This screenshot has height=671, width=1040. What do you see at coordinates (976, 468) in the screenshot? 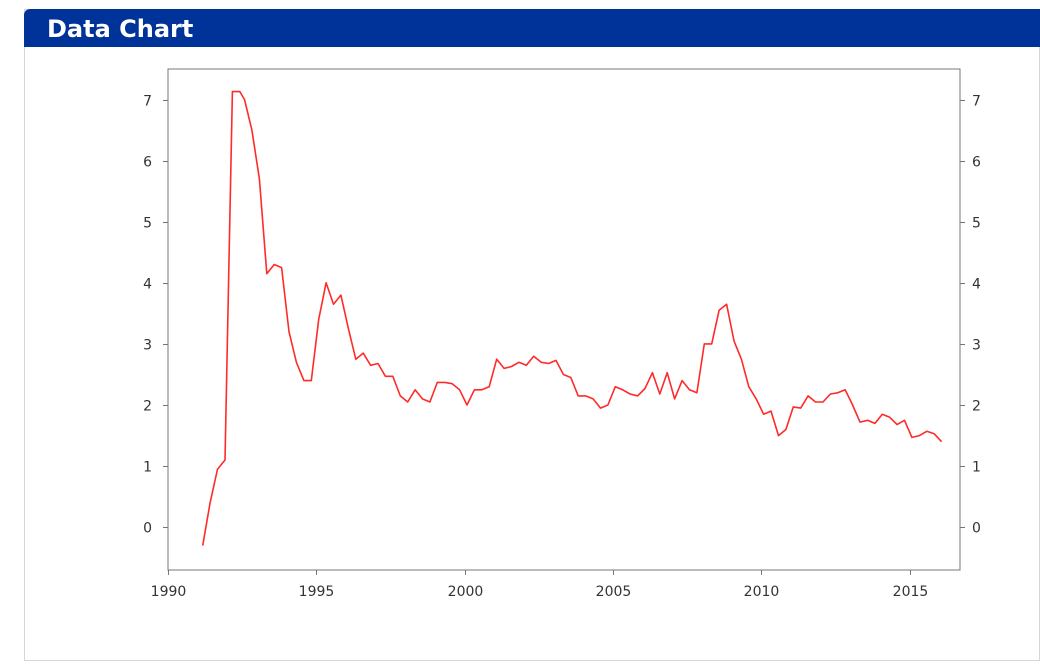
I see `y-tick-label-right: 1` at bounding box center [976, 468].